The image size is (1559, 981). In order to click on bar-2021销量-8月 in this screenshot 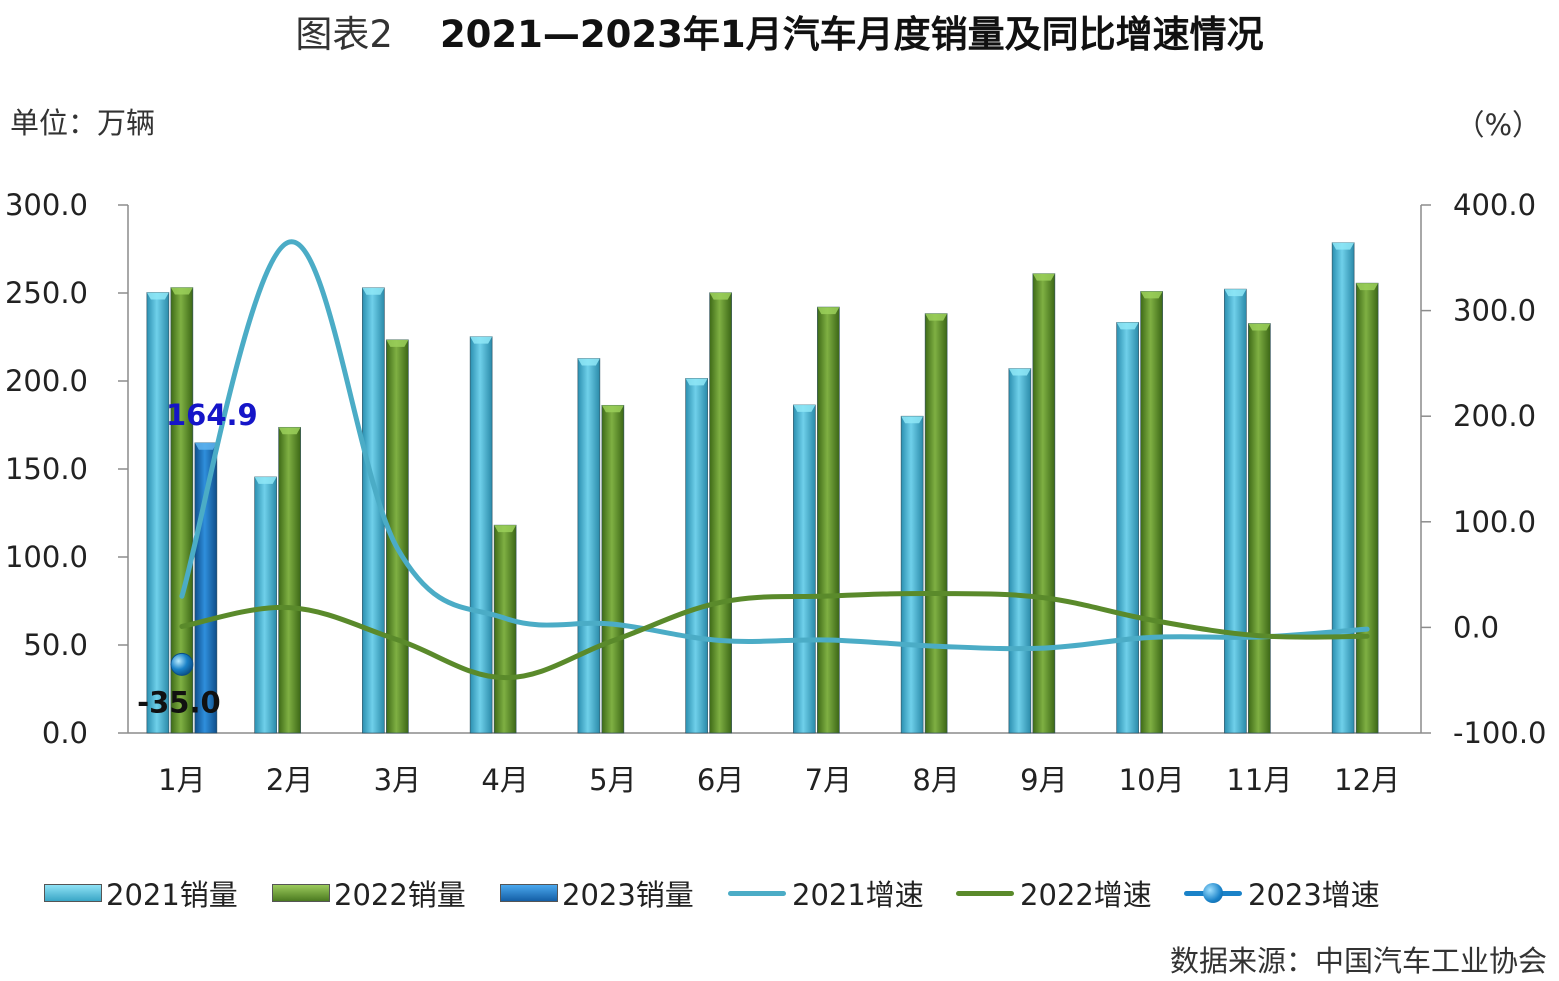, I will do `click(912, 574)`.